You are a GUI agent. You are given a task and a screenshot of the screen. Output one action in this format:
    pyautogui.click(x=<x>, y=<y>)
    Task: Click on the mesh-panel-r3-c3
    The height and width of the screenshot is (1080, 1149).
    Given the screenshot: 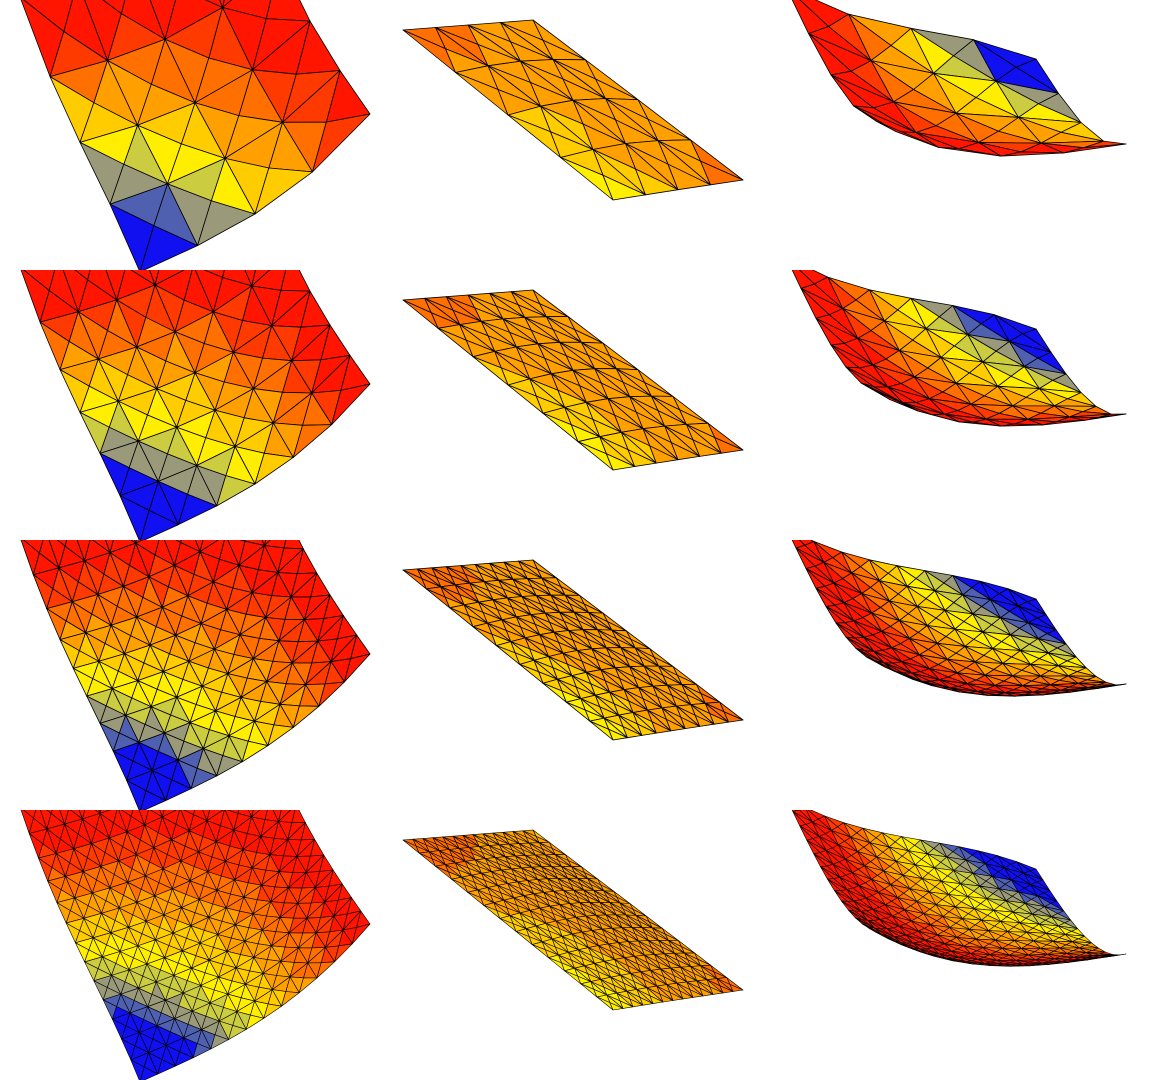 What is the action you would take?
    pyautogui.click(x=957, y=675)
    